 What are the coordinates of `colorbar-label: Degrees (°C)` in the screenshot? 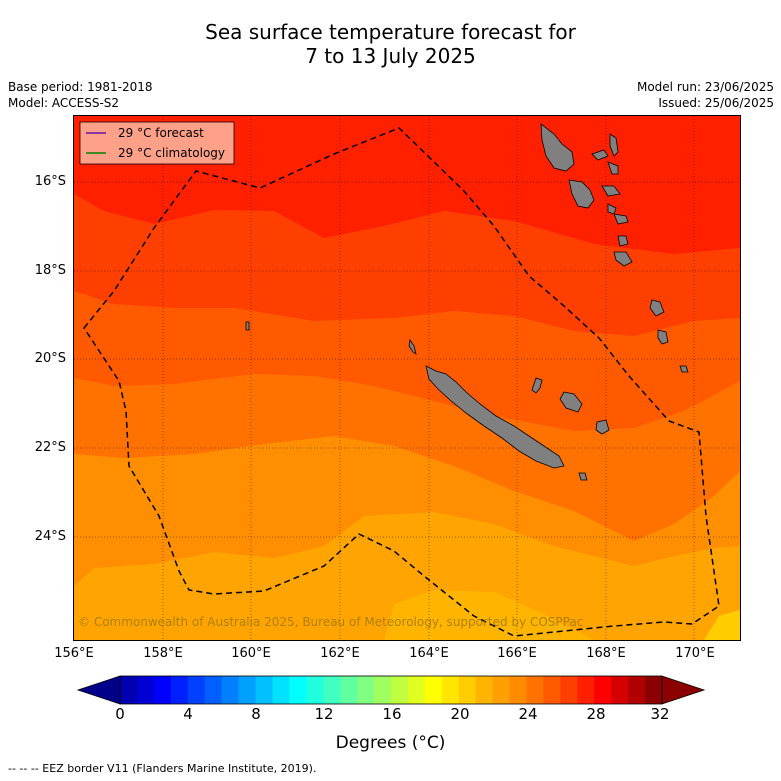 It's located at (390, 743).